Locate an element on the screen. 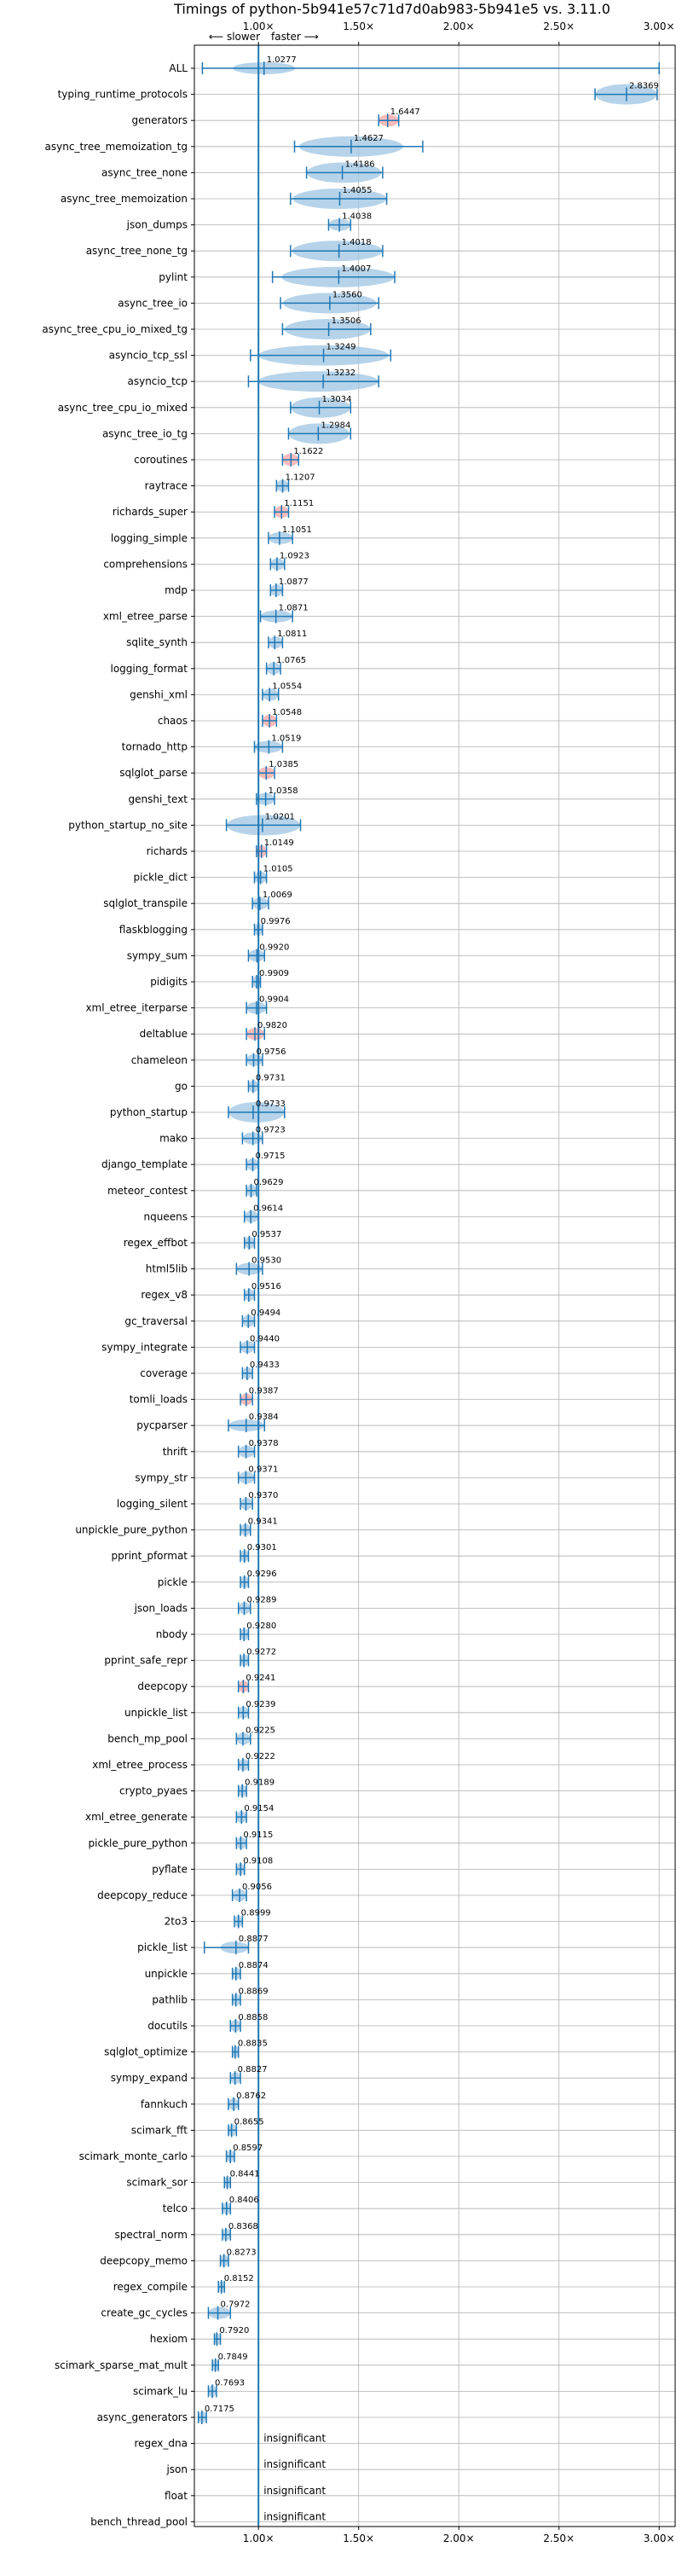 This screenshot has height=2576, width=682. value-label: 0.7972 is located at coordinates (236, 2305).